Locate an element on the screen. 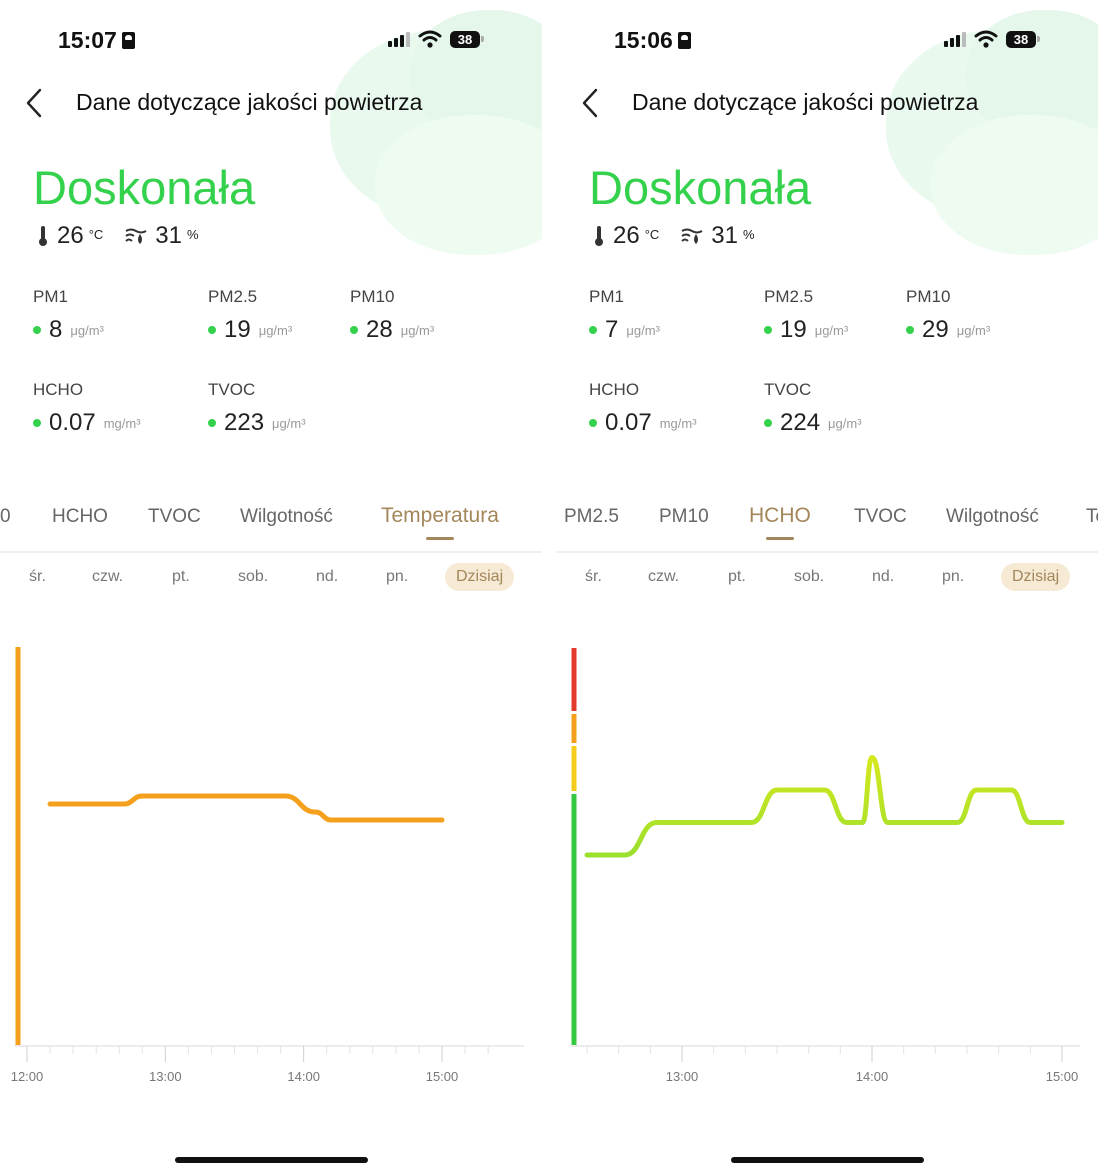 The width and height of the screenshot is (1100, 1176). metric-value: 19 is located at coordinates (237, 329).